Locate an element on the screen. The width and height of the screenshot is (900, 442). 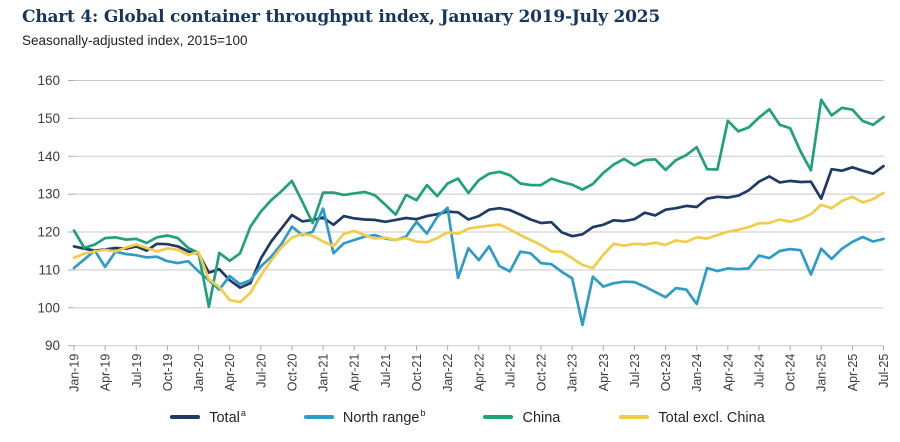
svg-text: Apr-19 is located at coordinates (106, 373).